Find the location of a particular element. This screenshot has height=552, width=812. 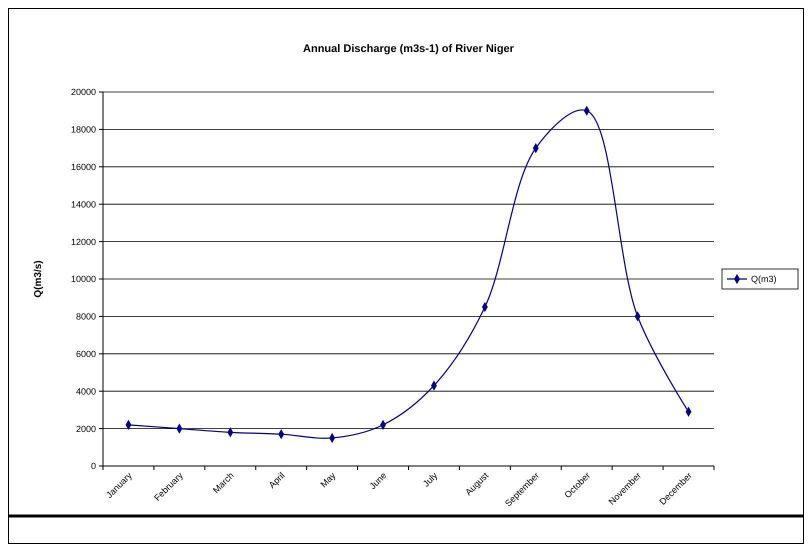

x-tick-label: May is located at coordinates (328, 480).